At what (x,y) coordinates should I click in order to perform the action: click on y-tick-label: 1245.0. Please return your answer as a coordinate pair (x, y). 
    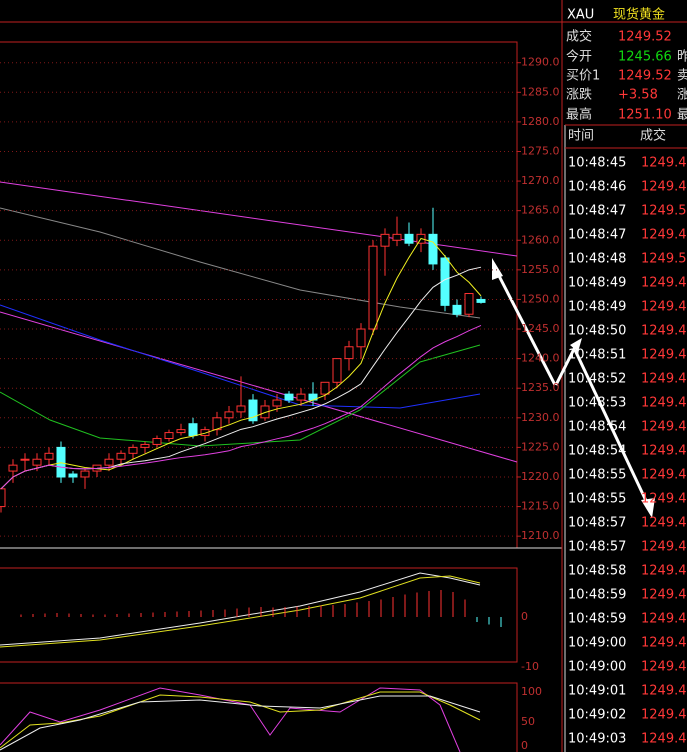
    Looking at the image, I should click on (540, 328).